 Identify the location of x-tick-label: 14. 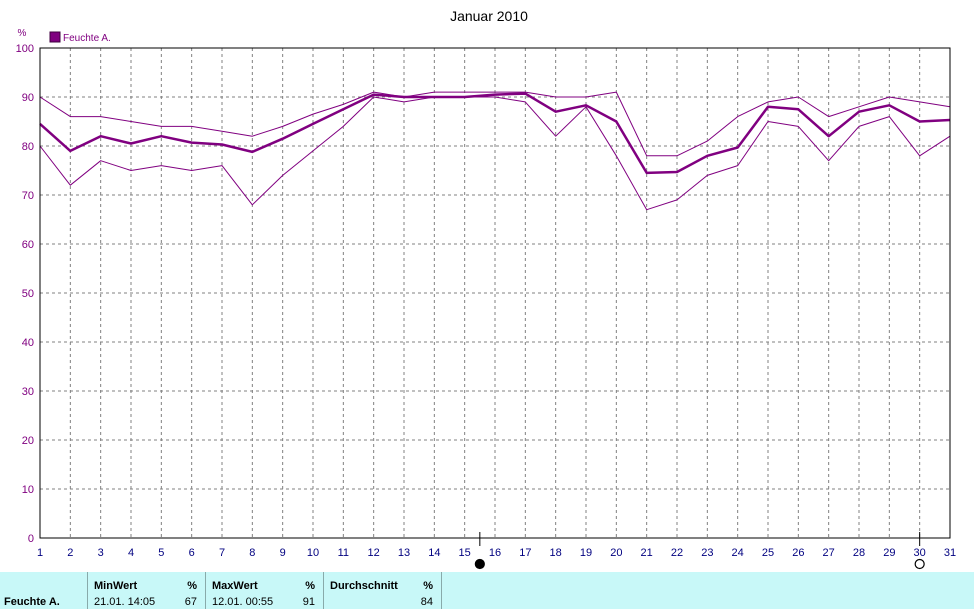
(434, 553).